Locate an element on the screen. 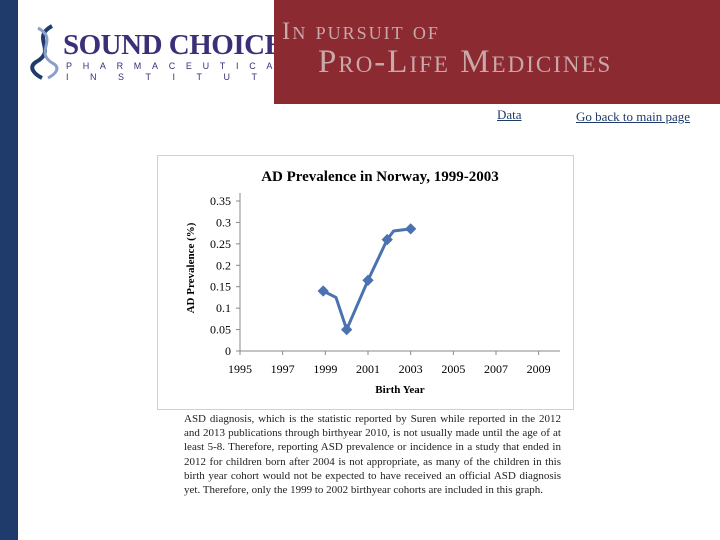  y-tick-label: 0.05 is located at coordinates (220, 330).